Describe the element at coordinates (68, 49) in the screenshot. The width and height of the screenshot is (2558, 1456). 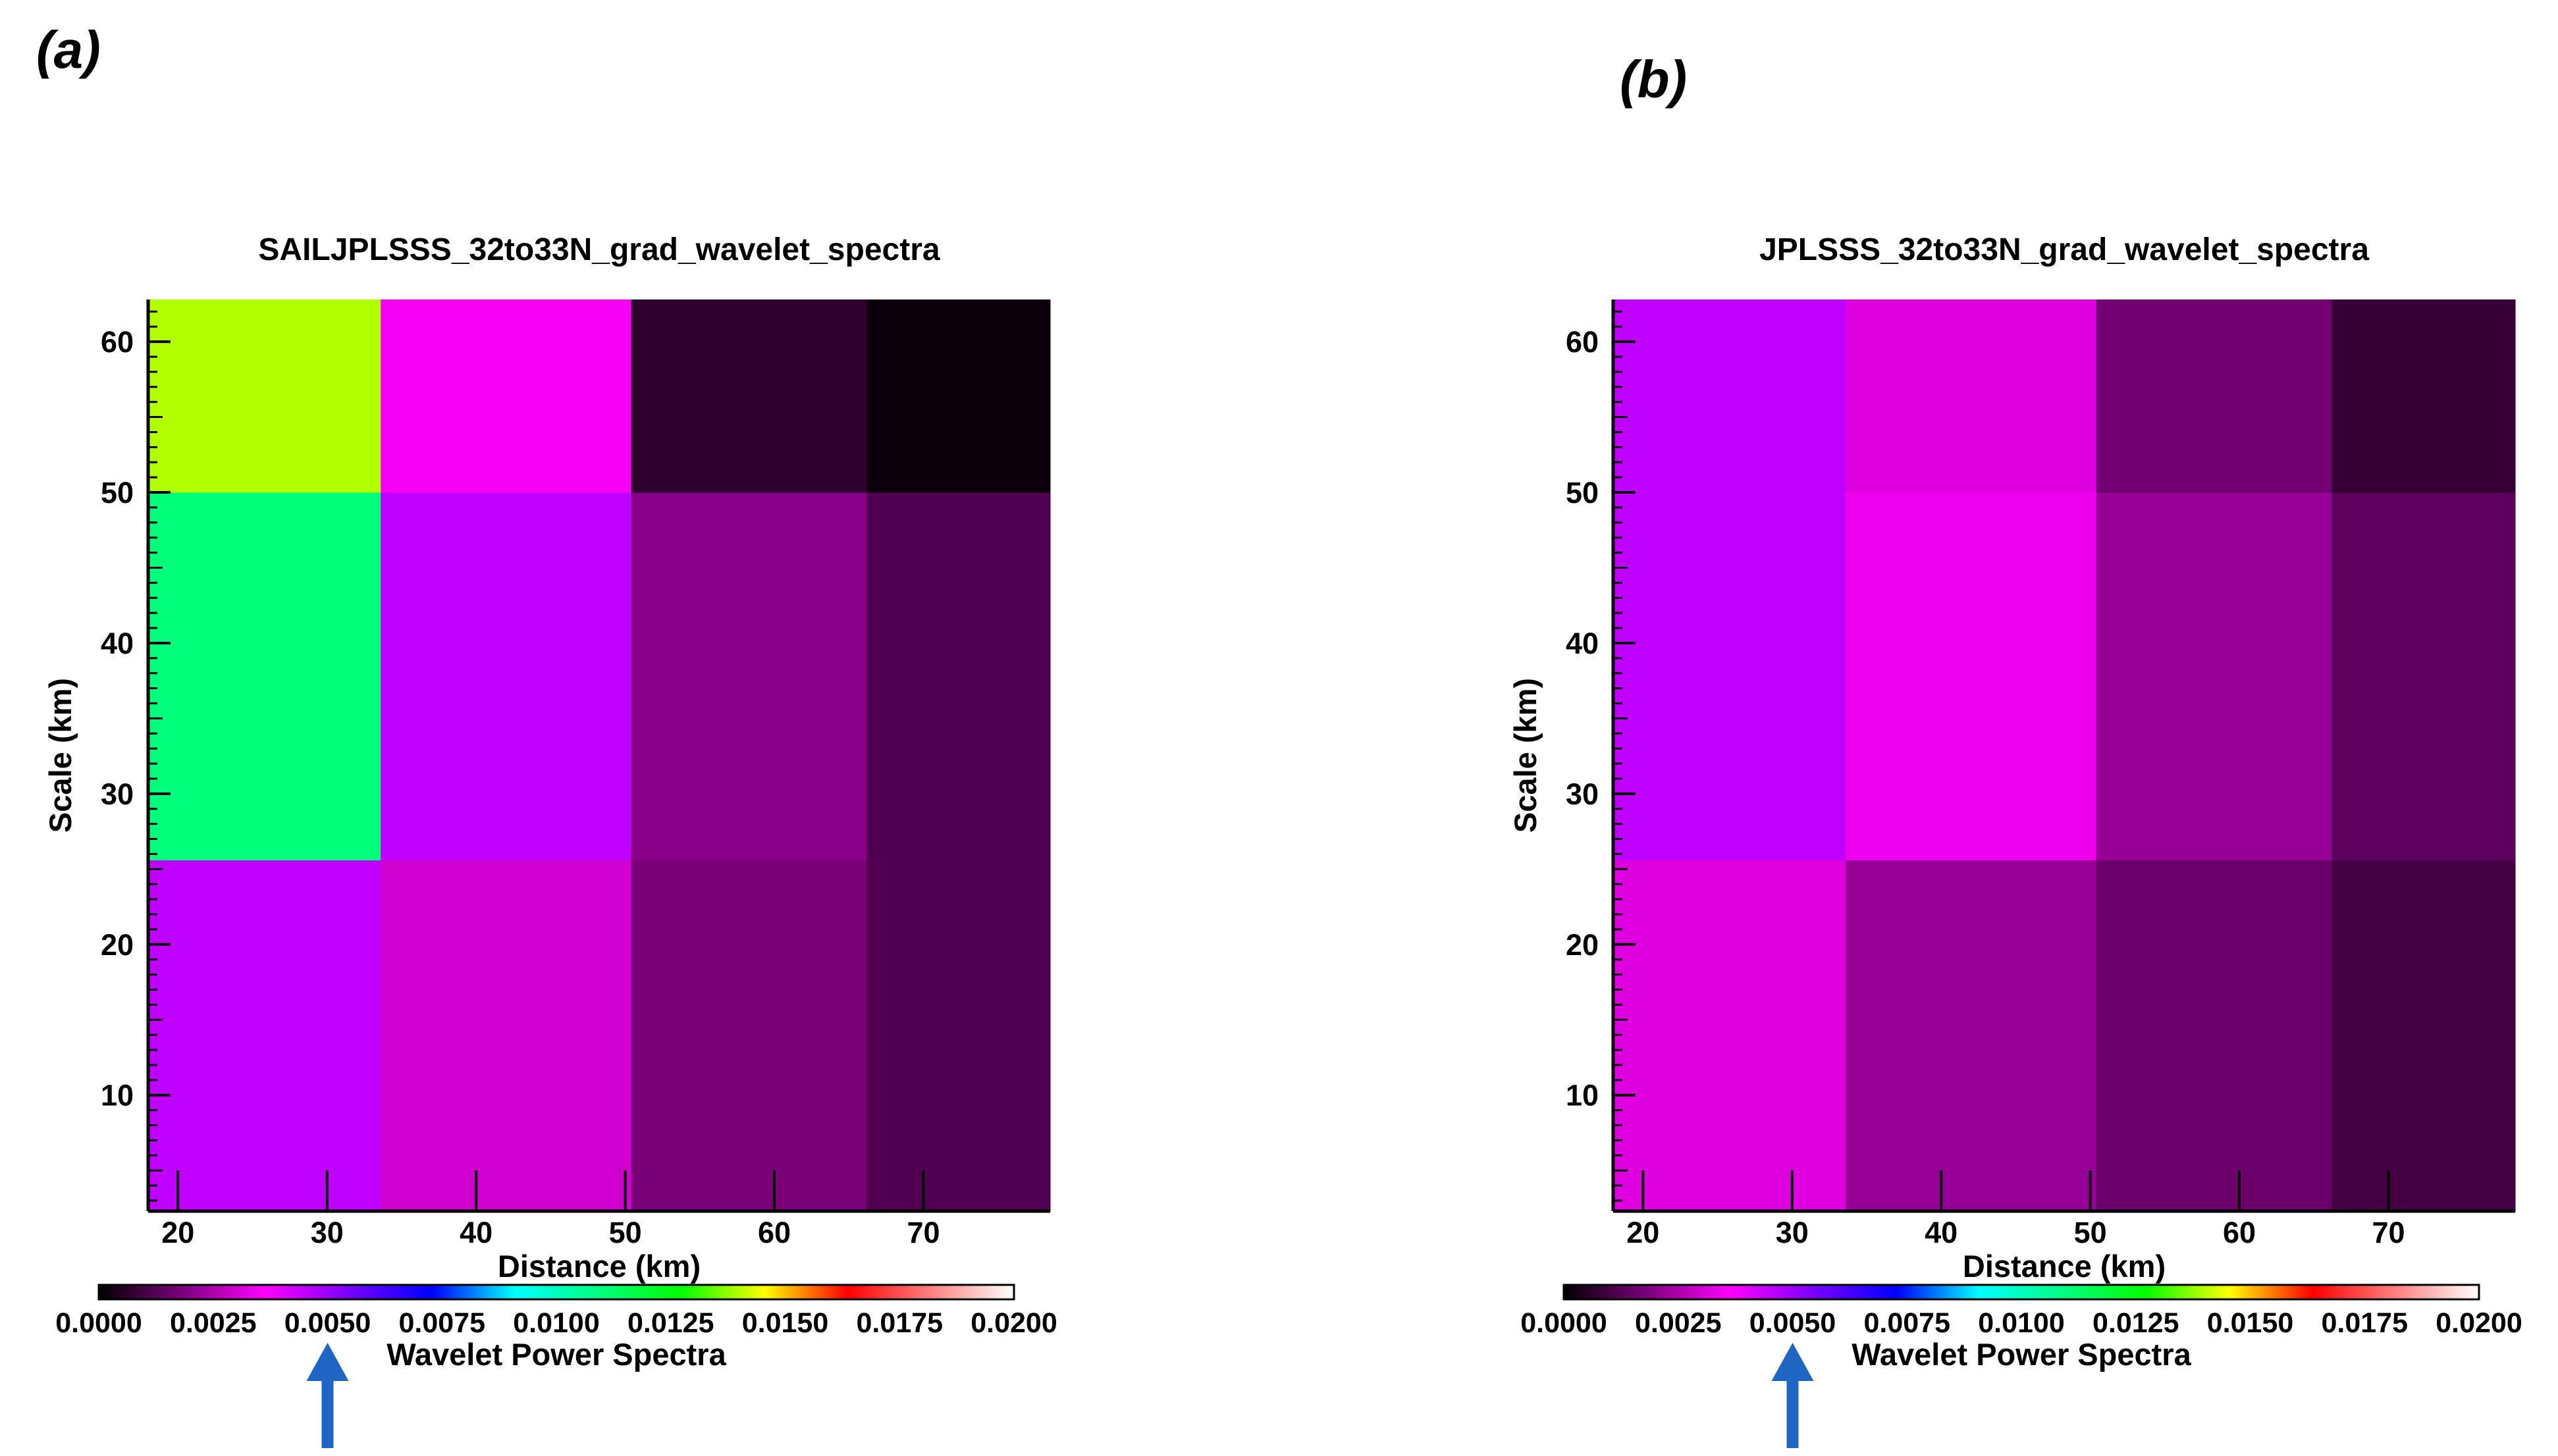
I see `panel-label-a: (a)` at that location.